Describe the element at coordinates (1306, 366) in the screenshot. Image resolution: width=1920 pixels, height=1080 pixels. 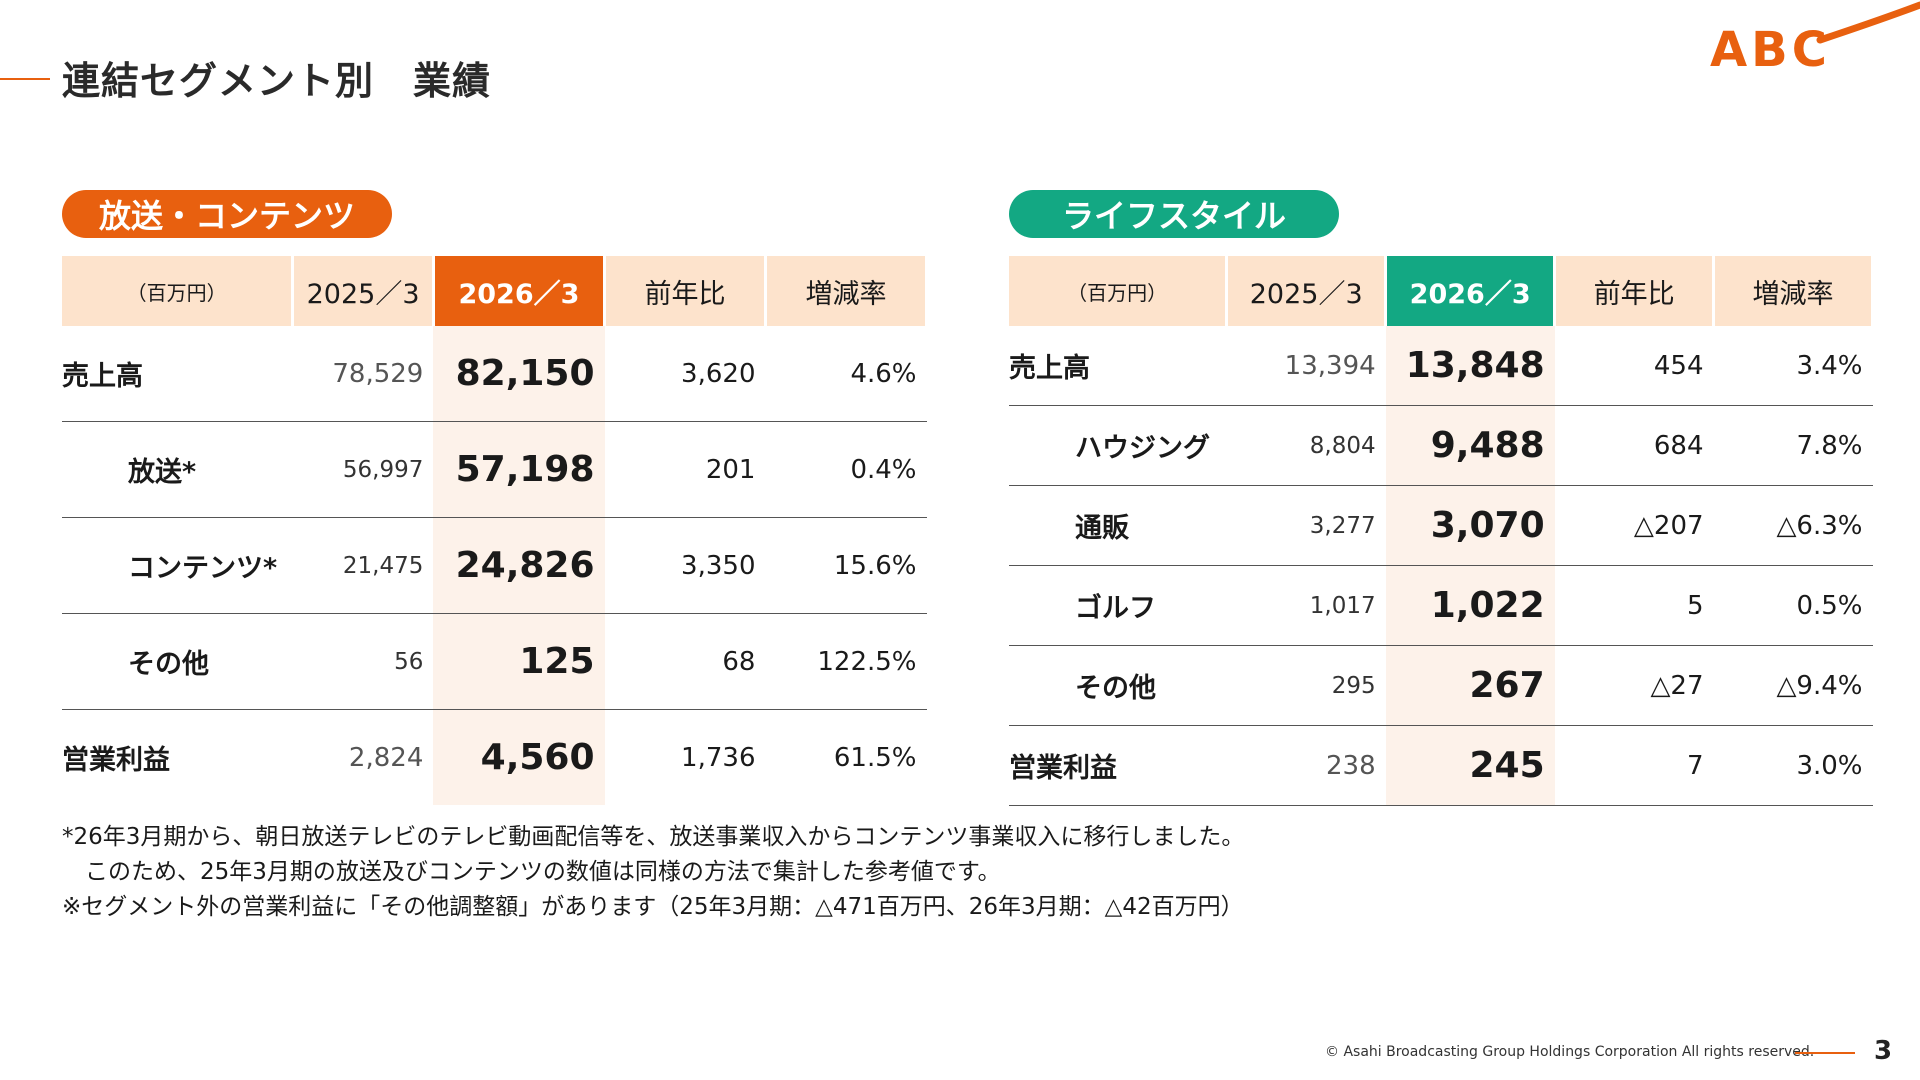
I see `prev-value: 13,394` at that location.